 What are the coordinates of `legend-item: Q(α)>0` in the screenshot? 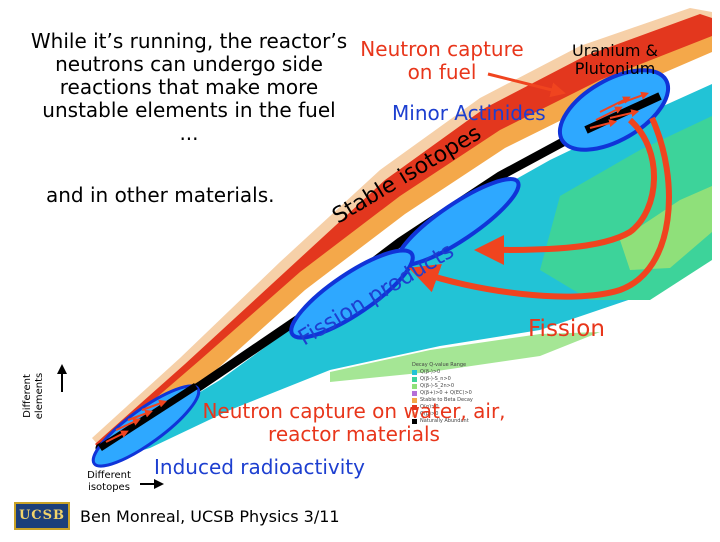 It's located at (457, 407).